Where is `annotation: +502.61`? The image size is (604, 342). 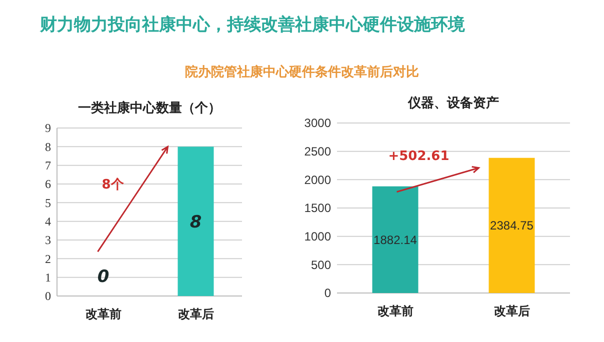
annotation: +502.61 is located at coordinates (419, 156).